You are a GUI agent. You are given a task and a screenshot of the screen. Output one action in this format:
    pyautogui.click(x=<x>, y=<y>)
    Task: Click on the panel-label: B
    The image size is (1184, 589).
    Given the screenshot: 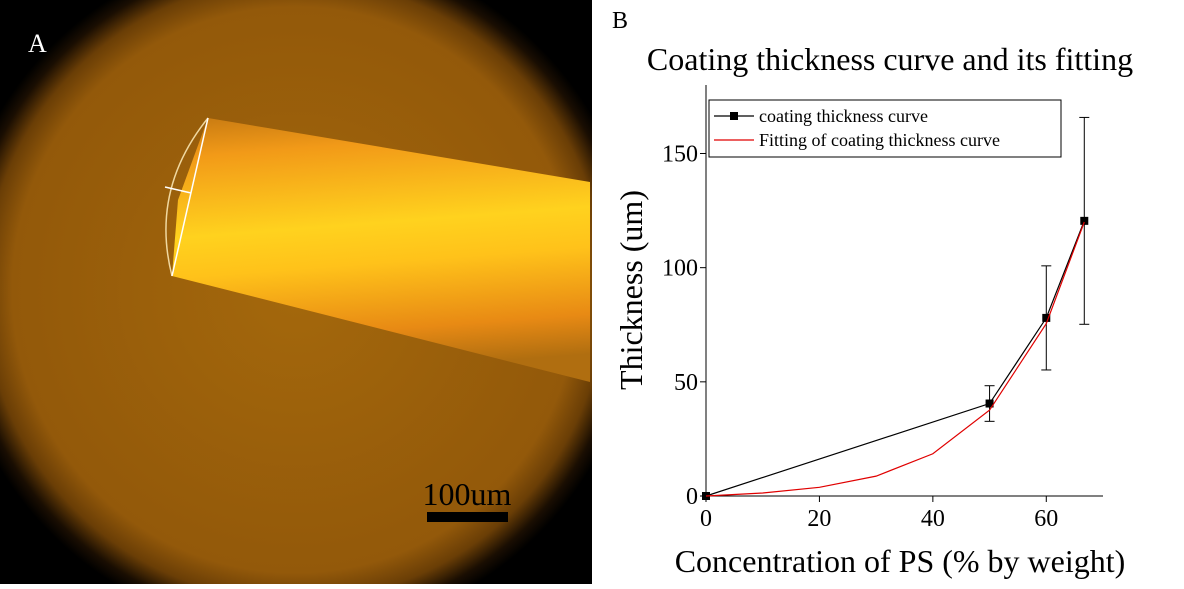 What is the action you would take?
    pyautogui.click(x=620, y=21)
    